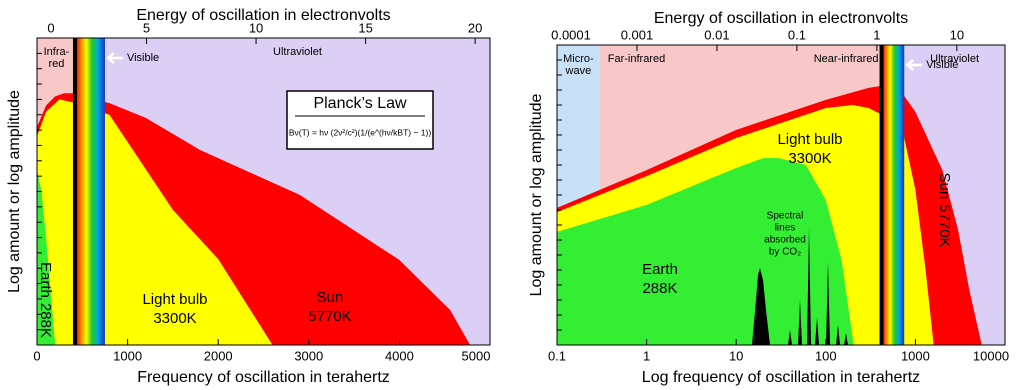  I want to click on region-label: Micro-, so click(578, 59).